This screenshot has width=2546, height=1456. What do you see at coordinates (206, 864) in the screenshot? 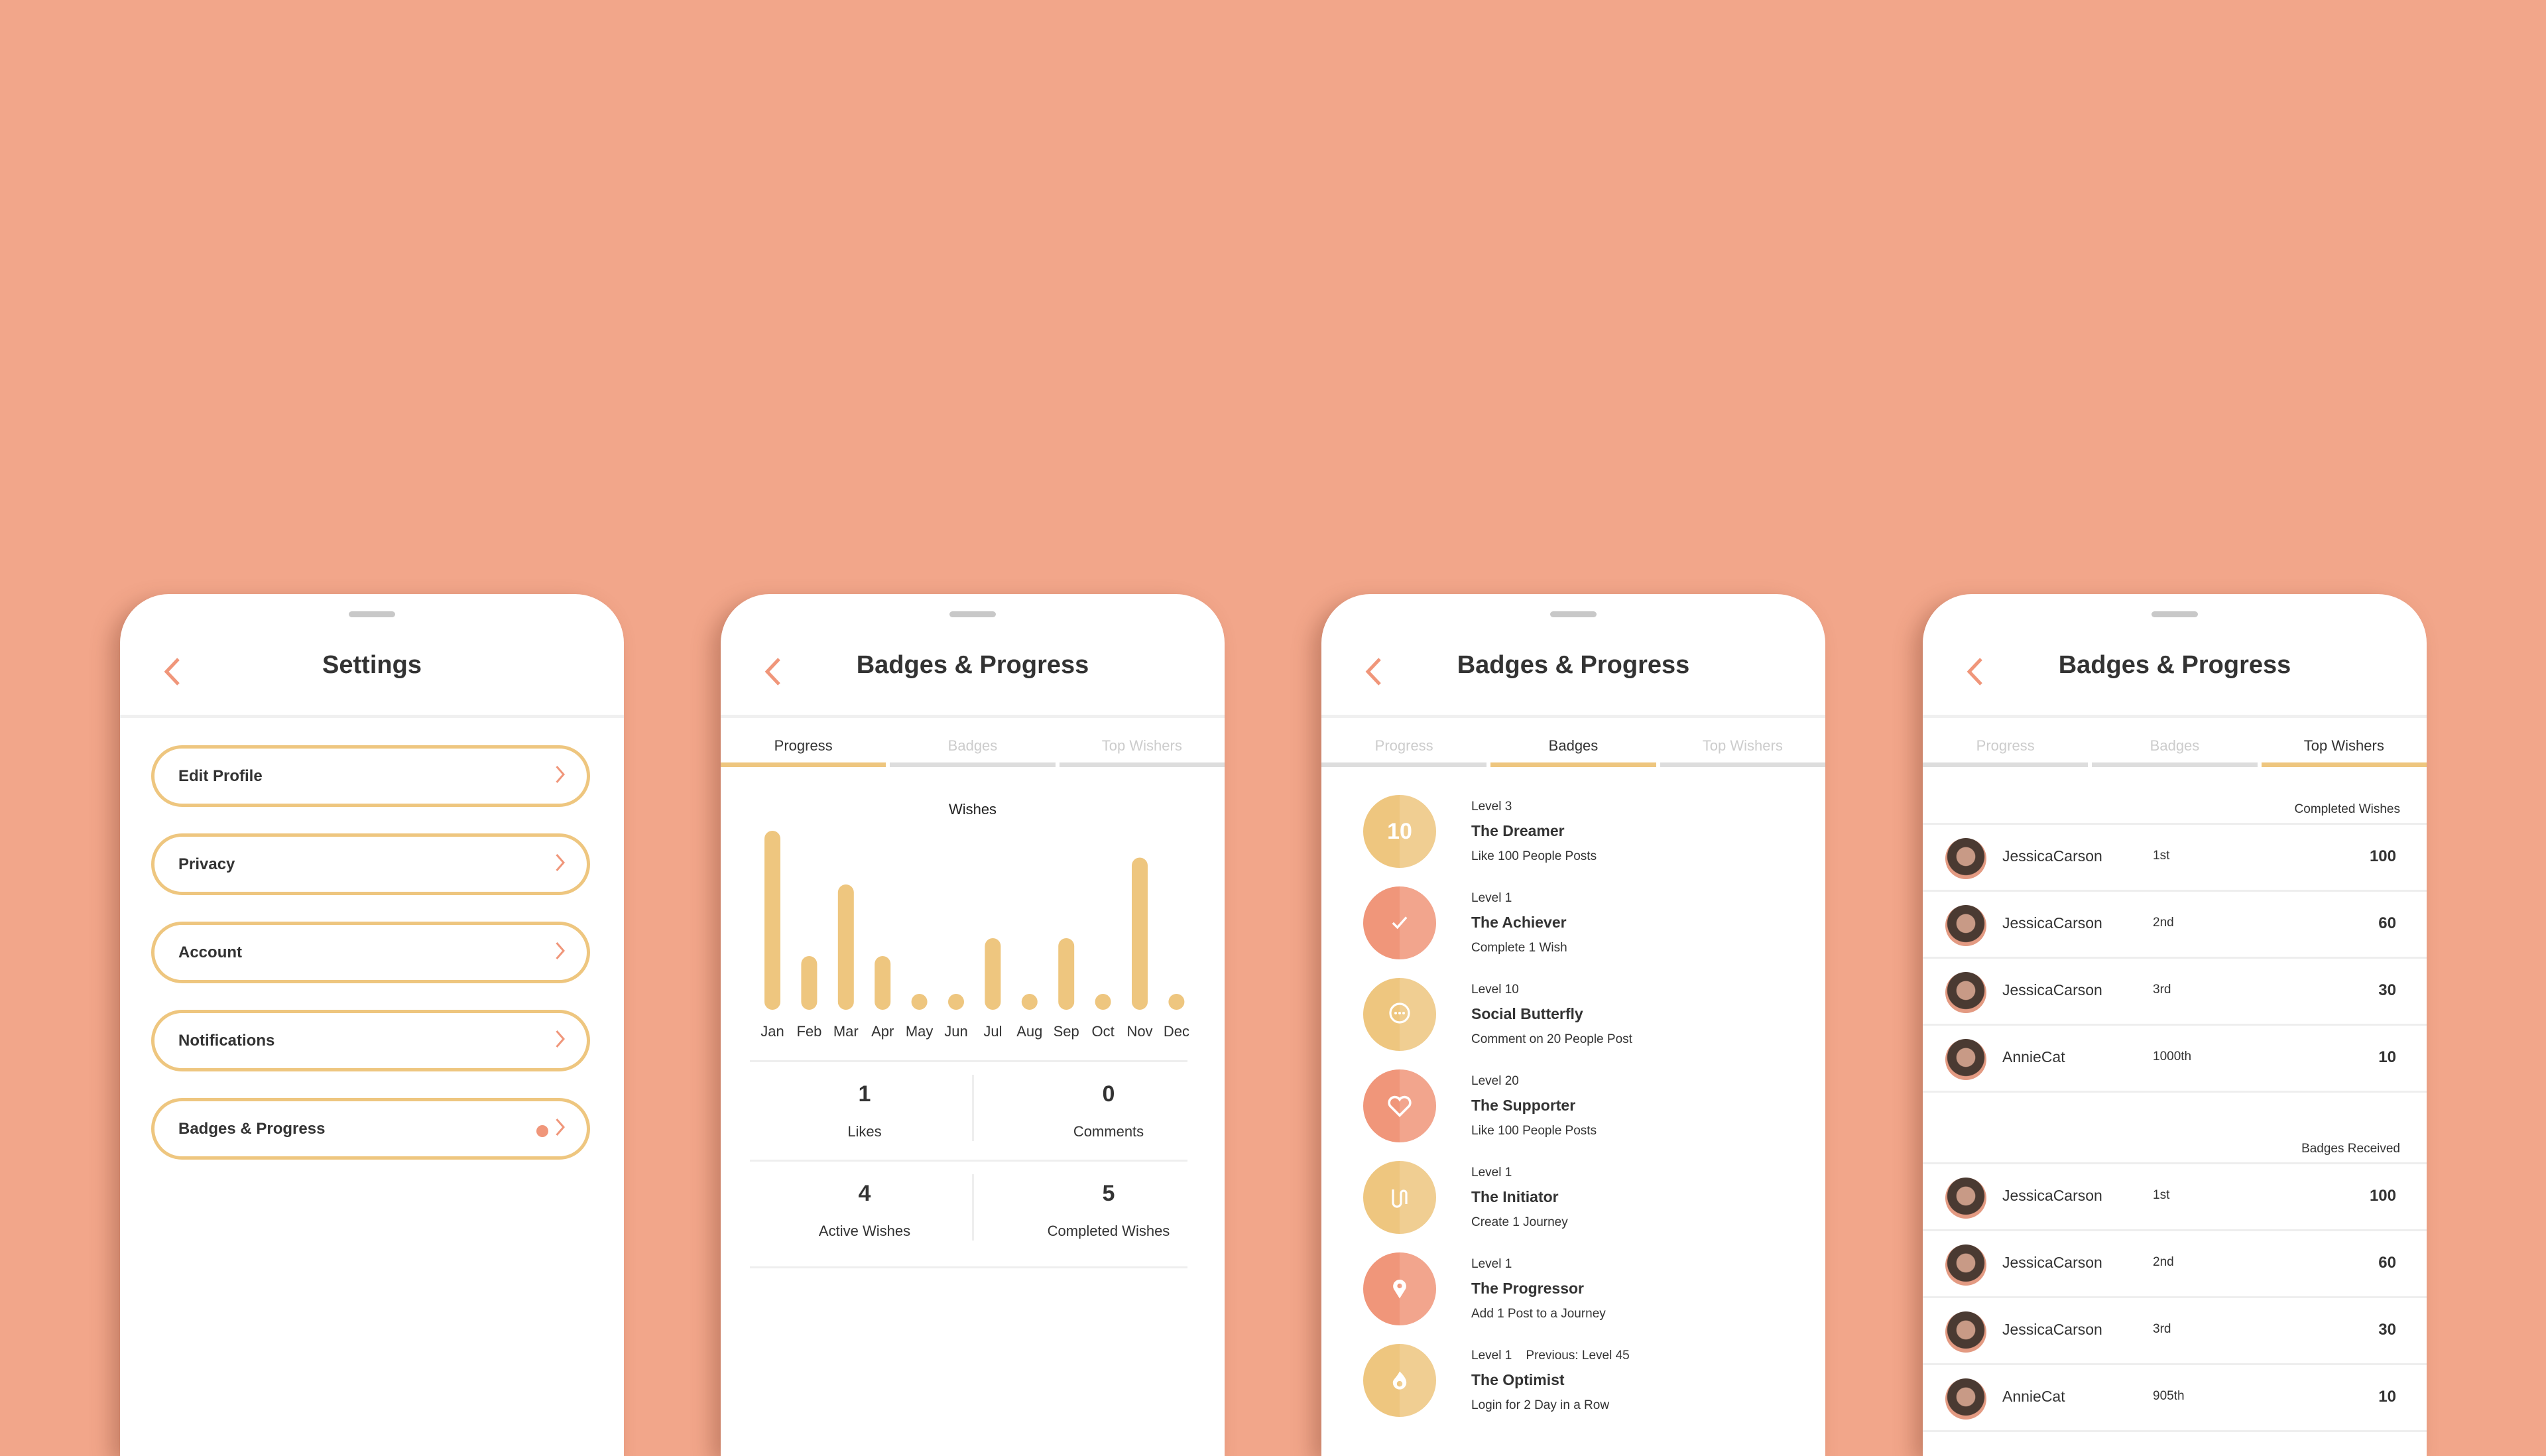
I see `settings-item-label: Privacy` at bounding box center [206, 864].